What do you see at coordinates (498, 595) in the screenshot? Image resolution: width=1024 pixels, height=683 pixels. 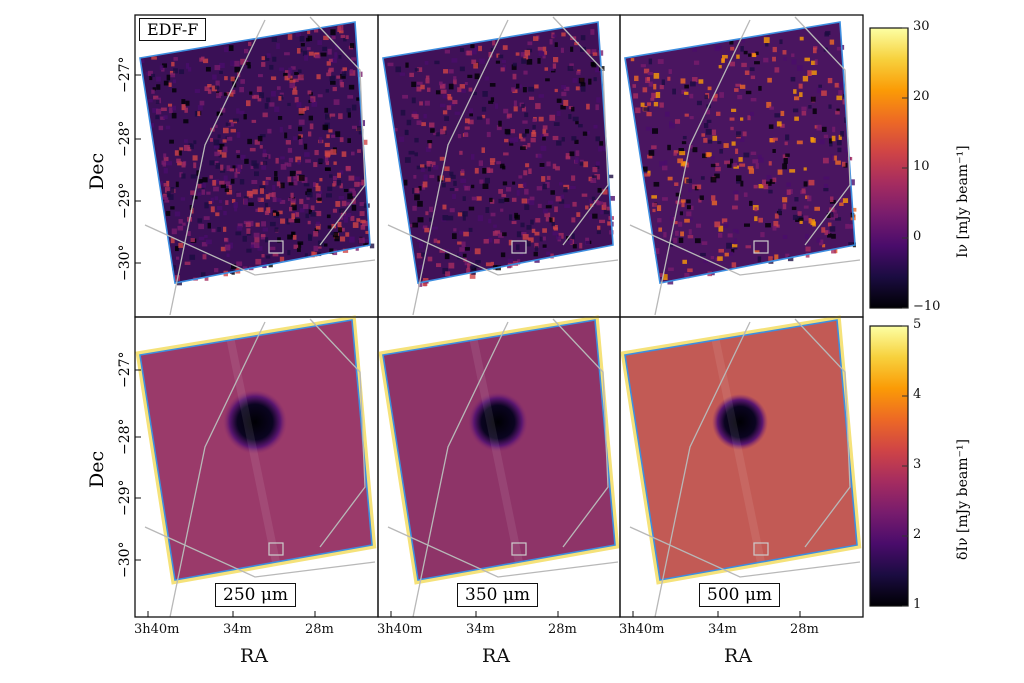 I see `wavelength-label-350: 350 μm` at bounding box center [498, 595].